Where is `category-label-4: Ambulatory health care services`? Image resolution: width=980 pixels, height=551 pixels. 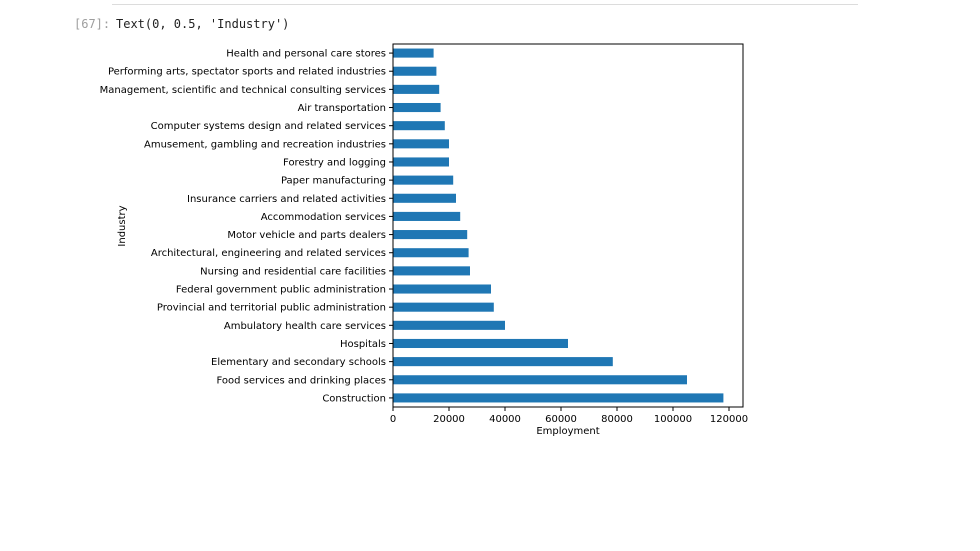
category-label-4: Ambulatory health care services is located at coordinates (305, 326).